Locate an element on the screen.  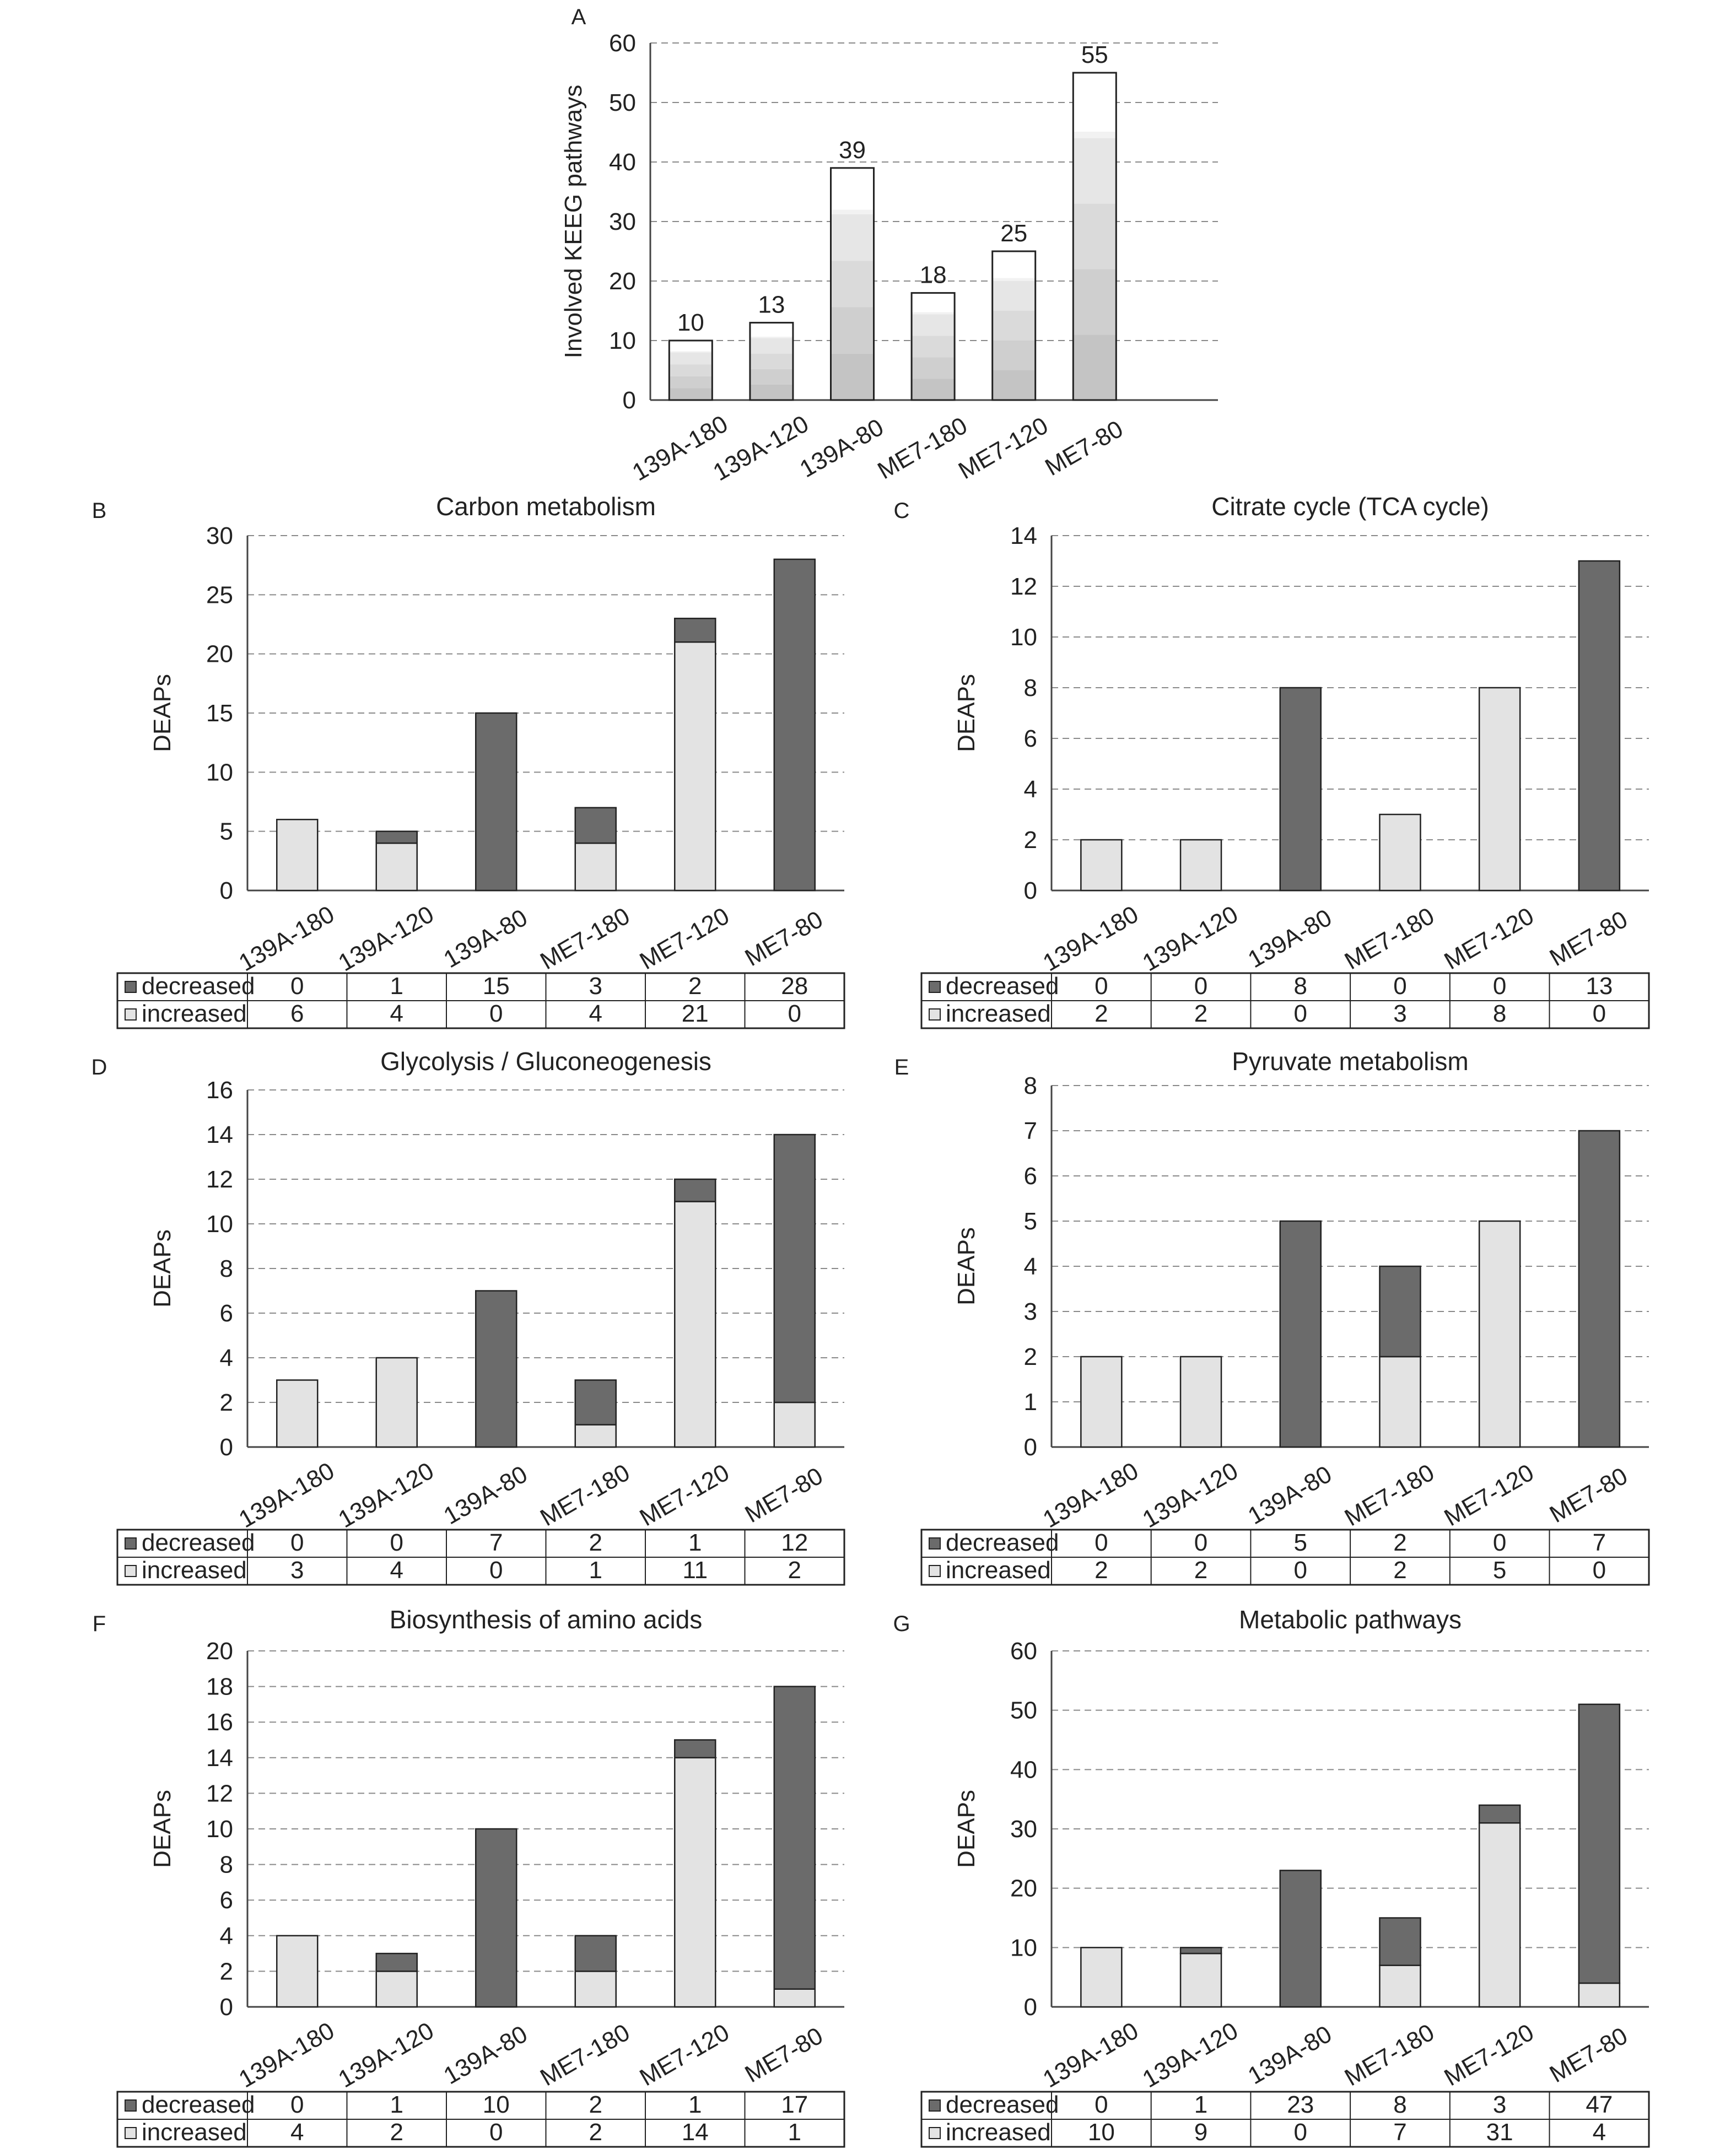
x-tick-label: 139A-180 is located at coordinates (286, 939).